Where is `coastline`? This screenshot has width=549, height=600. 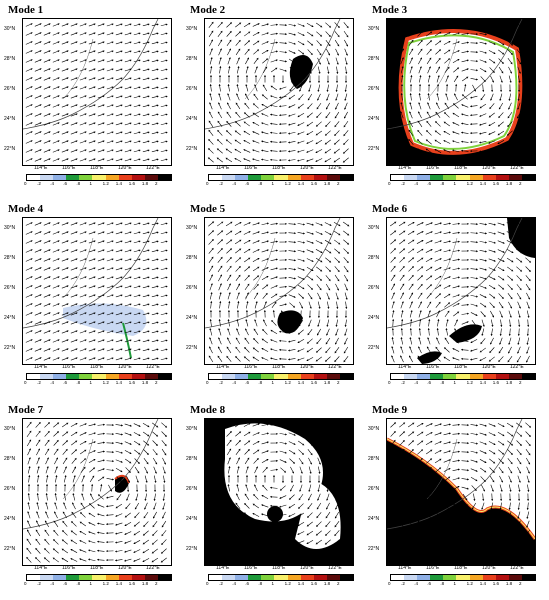 coastline is located at coordinates (455, 474).